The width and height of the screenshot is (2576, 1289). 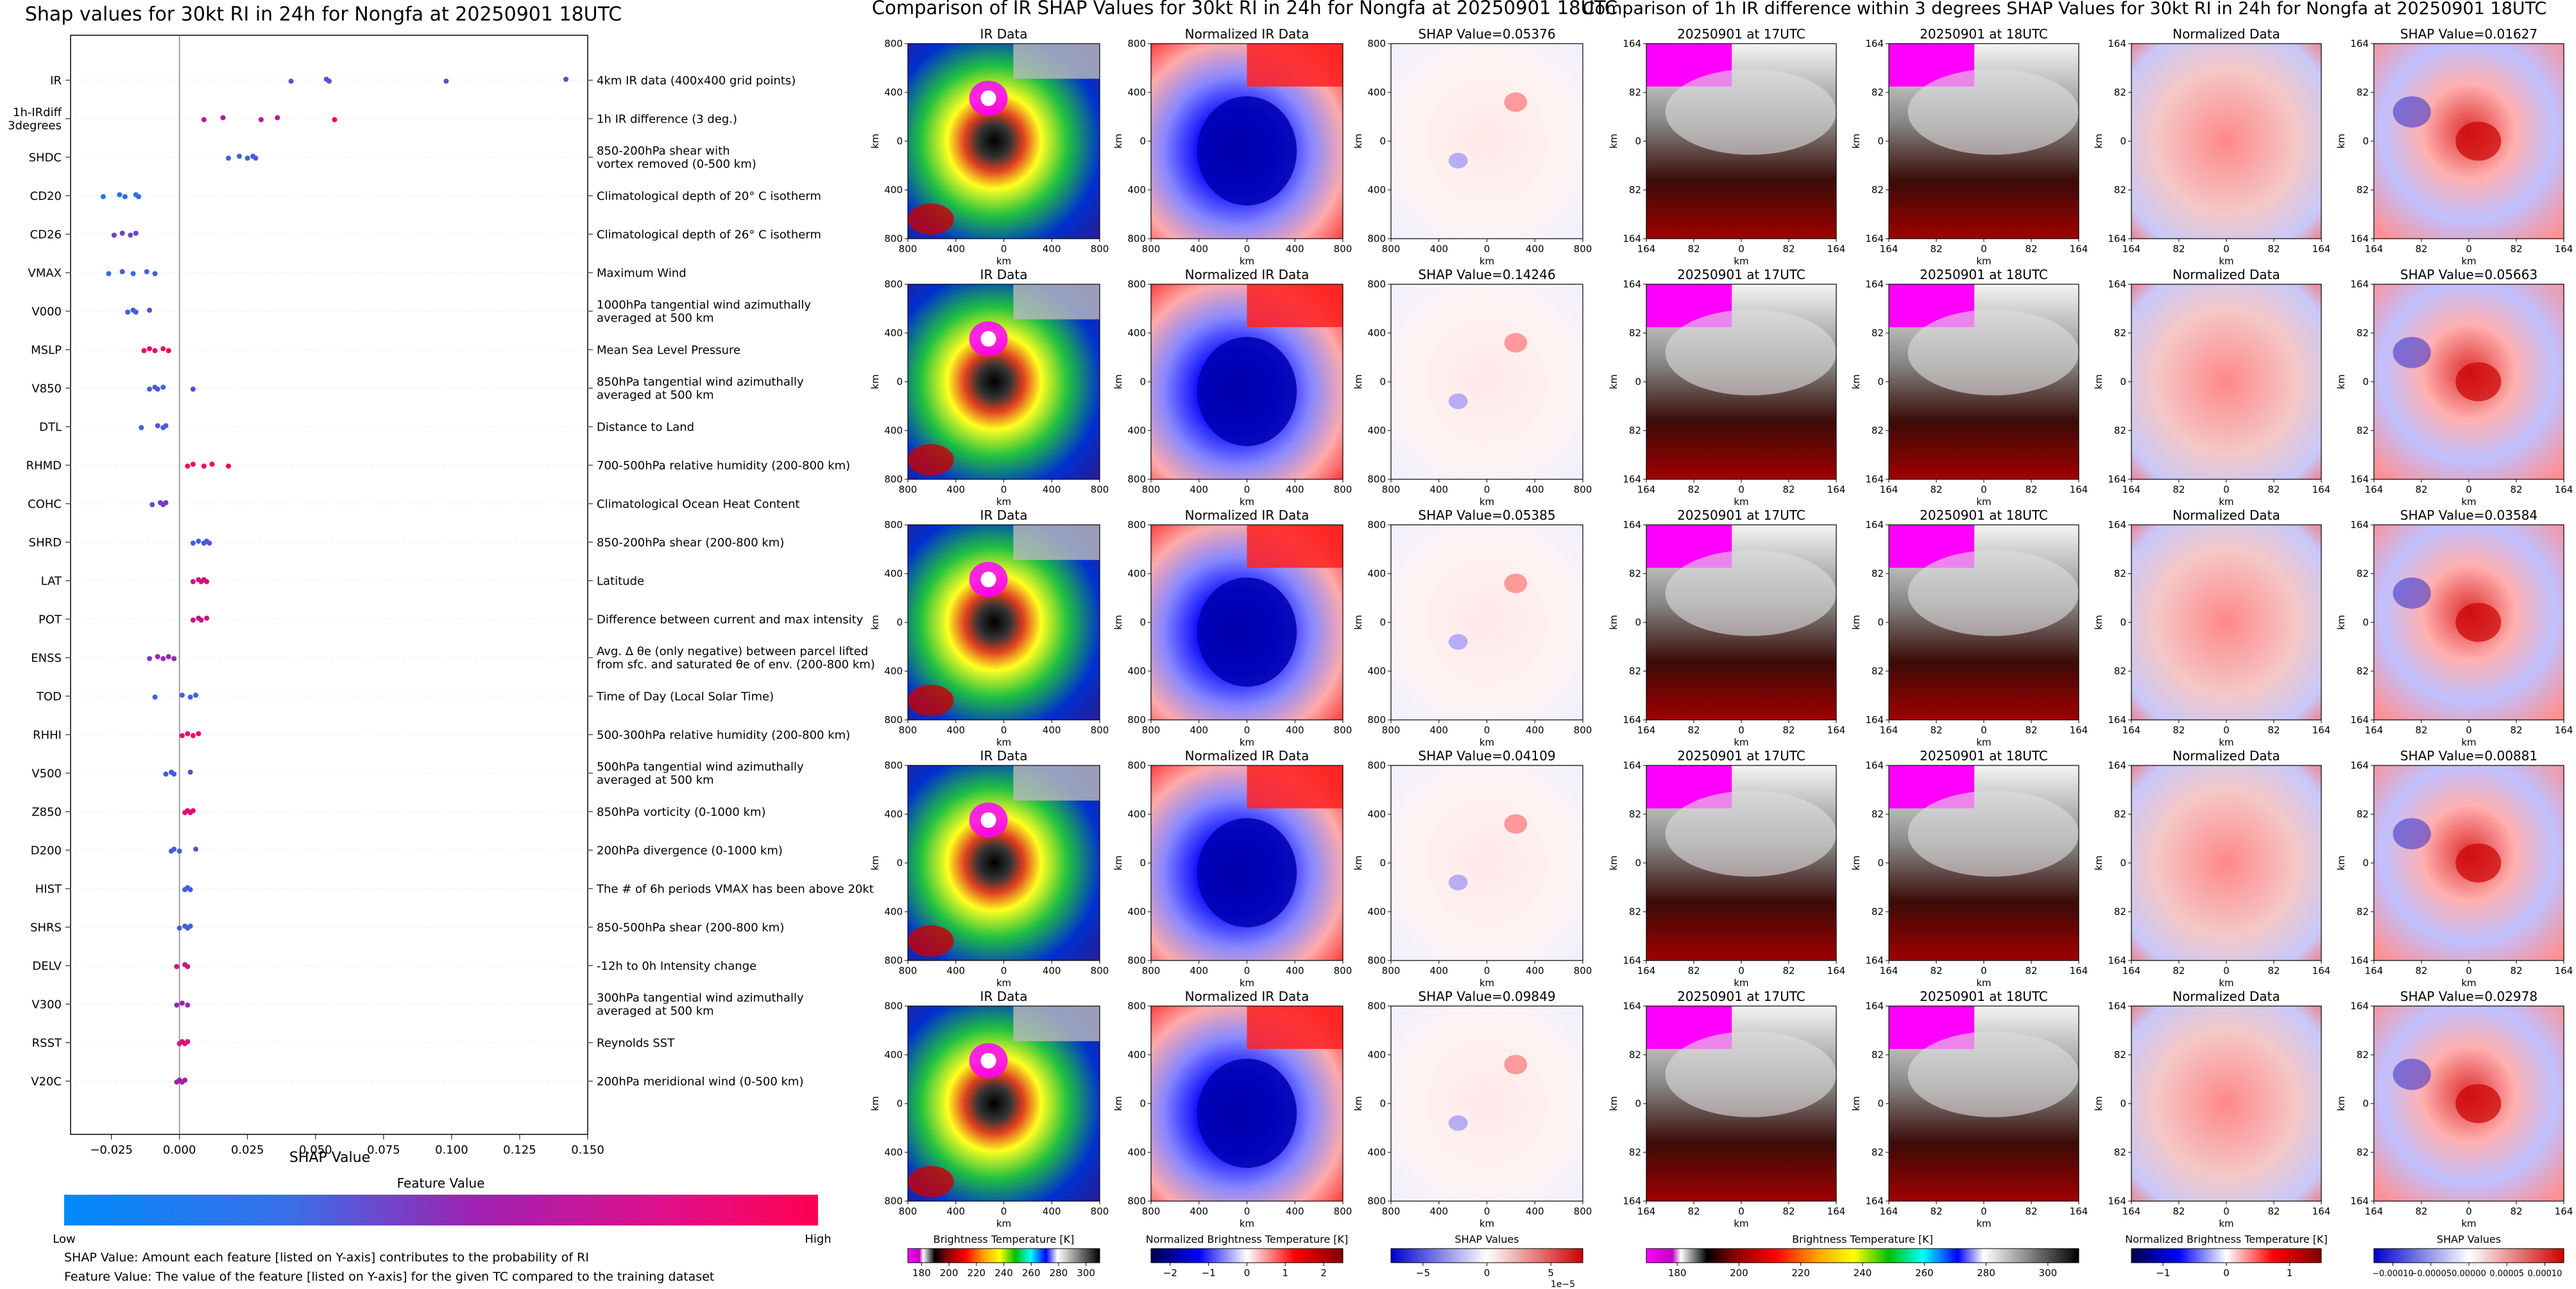 What do you see at coordinates (2478, 622) in the screenshot?
I see `shap-positive` at bounding box center [2478, 622].